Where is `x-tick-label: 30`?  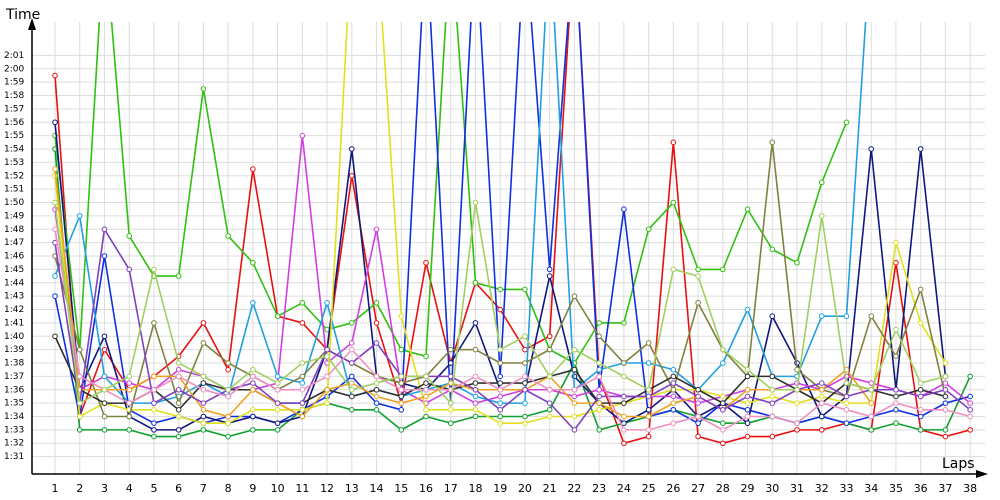 x-tick-label: 30 is located at coordinates (772, 488).